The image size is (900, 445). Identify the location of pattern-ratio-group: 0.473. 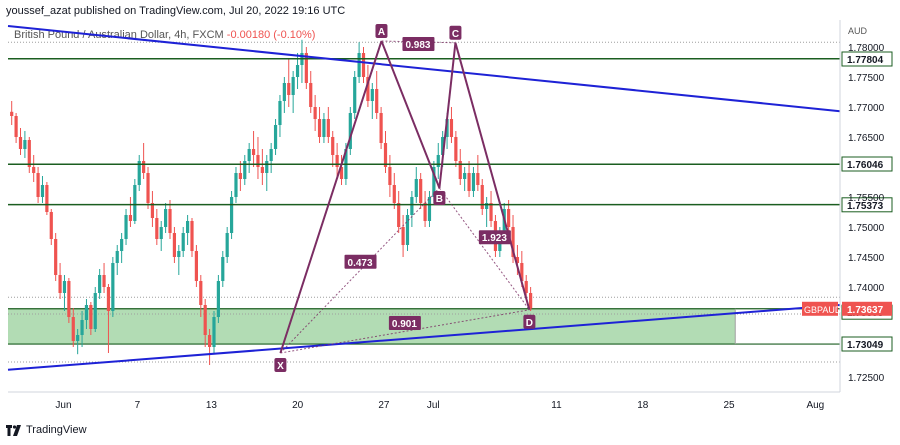
(360, 261).